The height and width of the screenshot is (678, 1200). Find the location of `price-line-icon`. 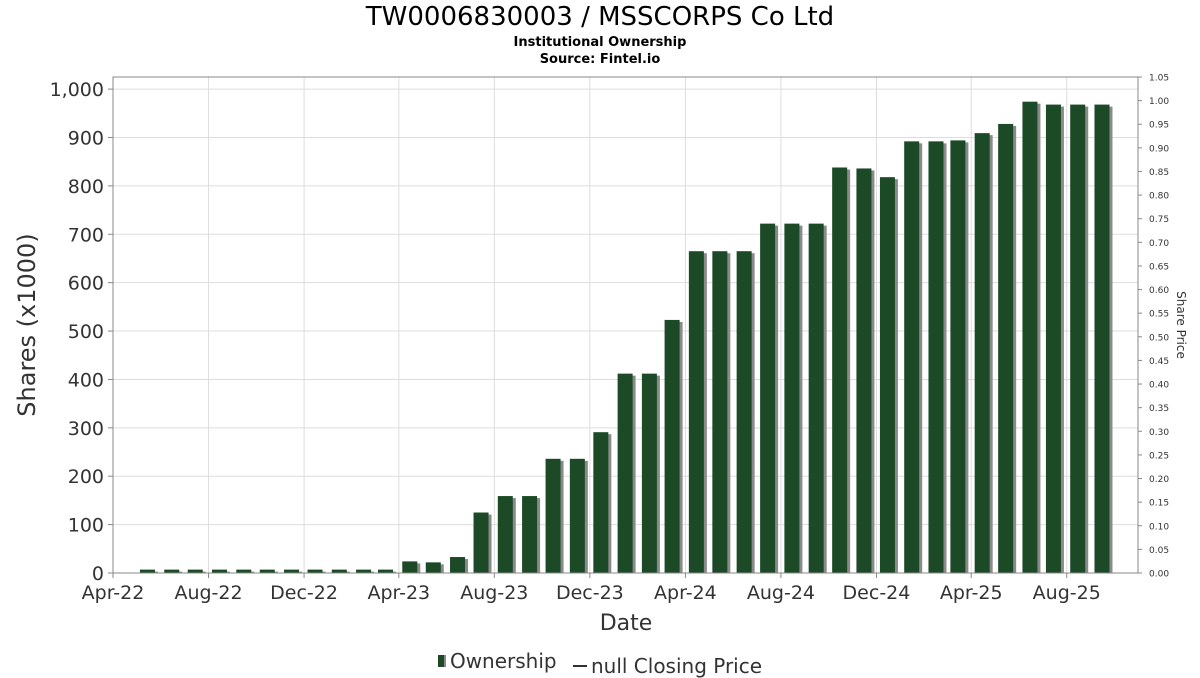

price-line-icon is located at coordinates (579, 666).